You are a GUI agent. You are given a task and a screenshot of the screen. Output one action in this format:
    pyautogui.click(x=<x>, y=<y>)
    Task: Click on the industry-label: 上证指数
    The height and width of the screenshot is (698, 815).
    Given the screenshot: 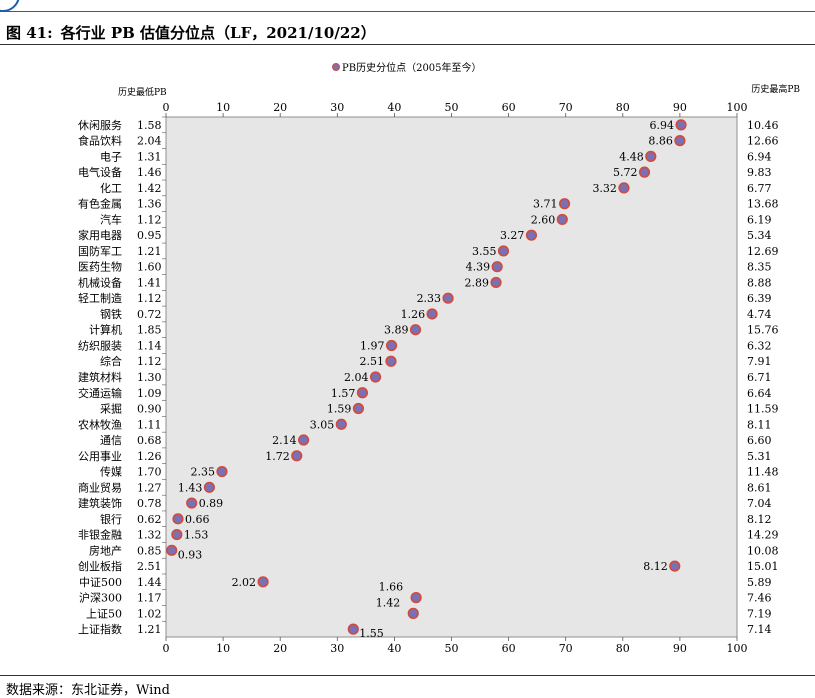 What is the action you would take?
    pyautogui.click(x=100, y=629)
    